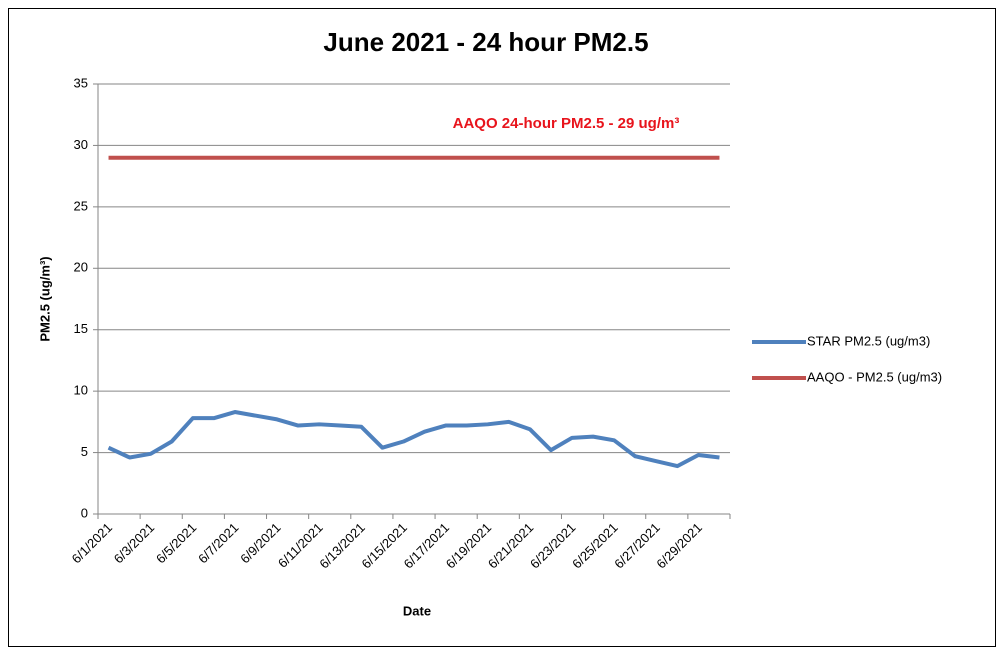 The image size is (1005, 656). Describe the element at coordinates (417, 610) in the screenshot. I see `x-axis-label: Date` at that location.